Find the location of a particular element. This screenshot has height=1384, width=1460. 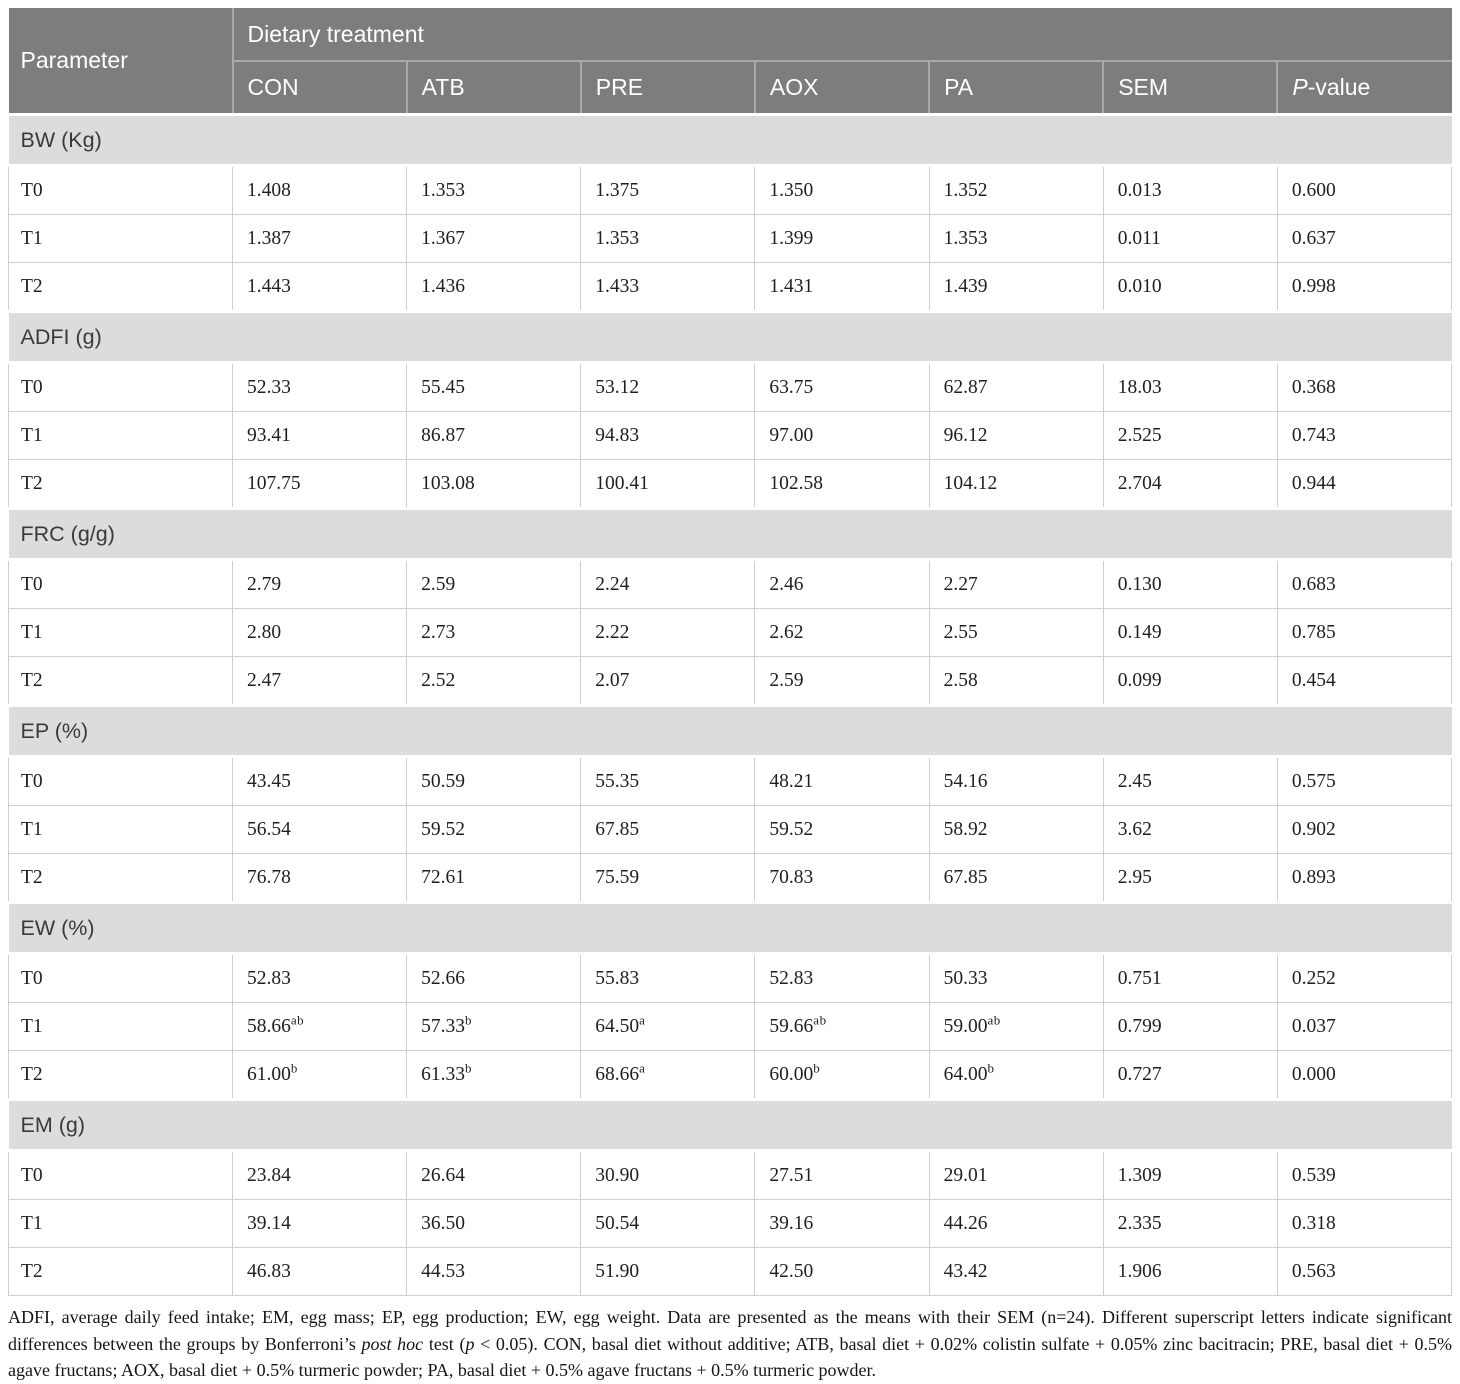

value-cell: 67.85 is located at coordinates (668, 829).